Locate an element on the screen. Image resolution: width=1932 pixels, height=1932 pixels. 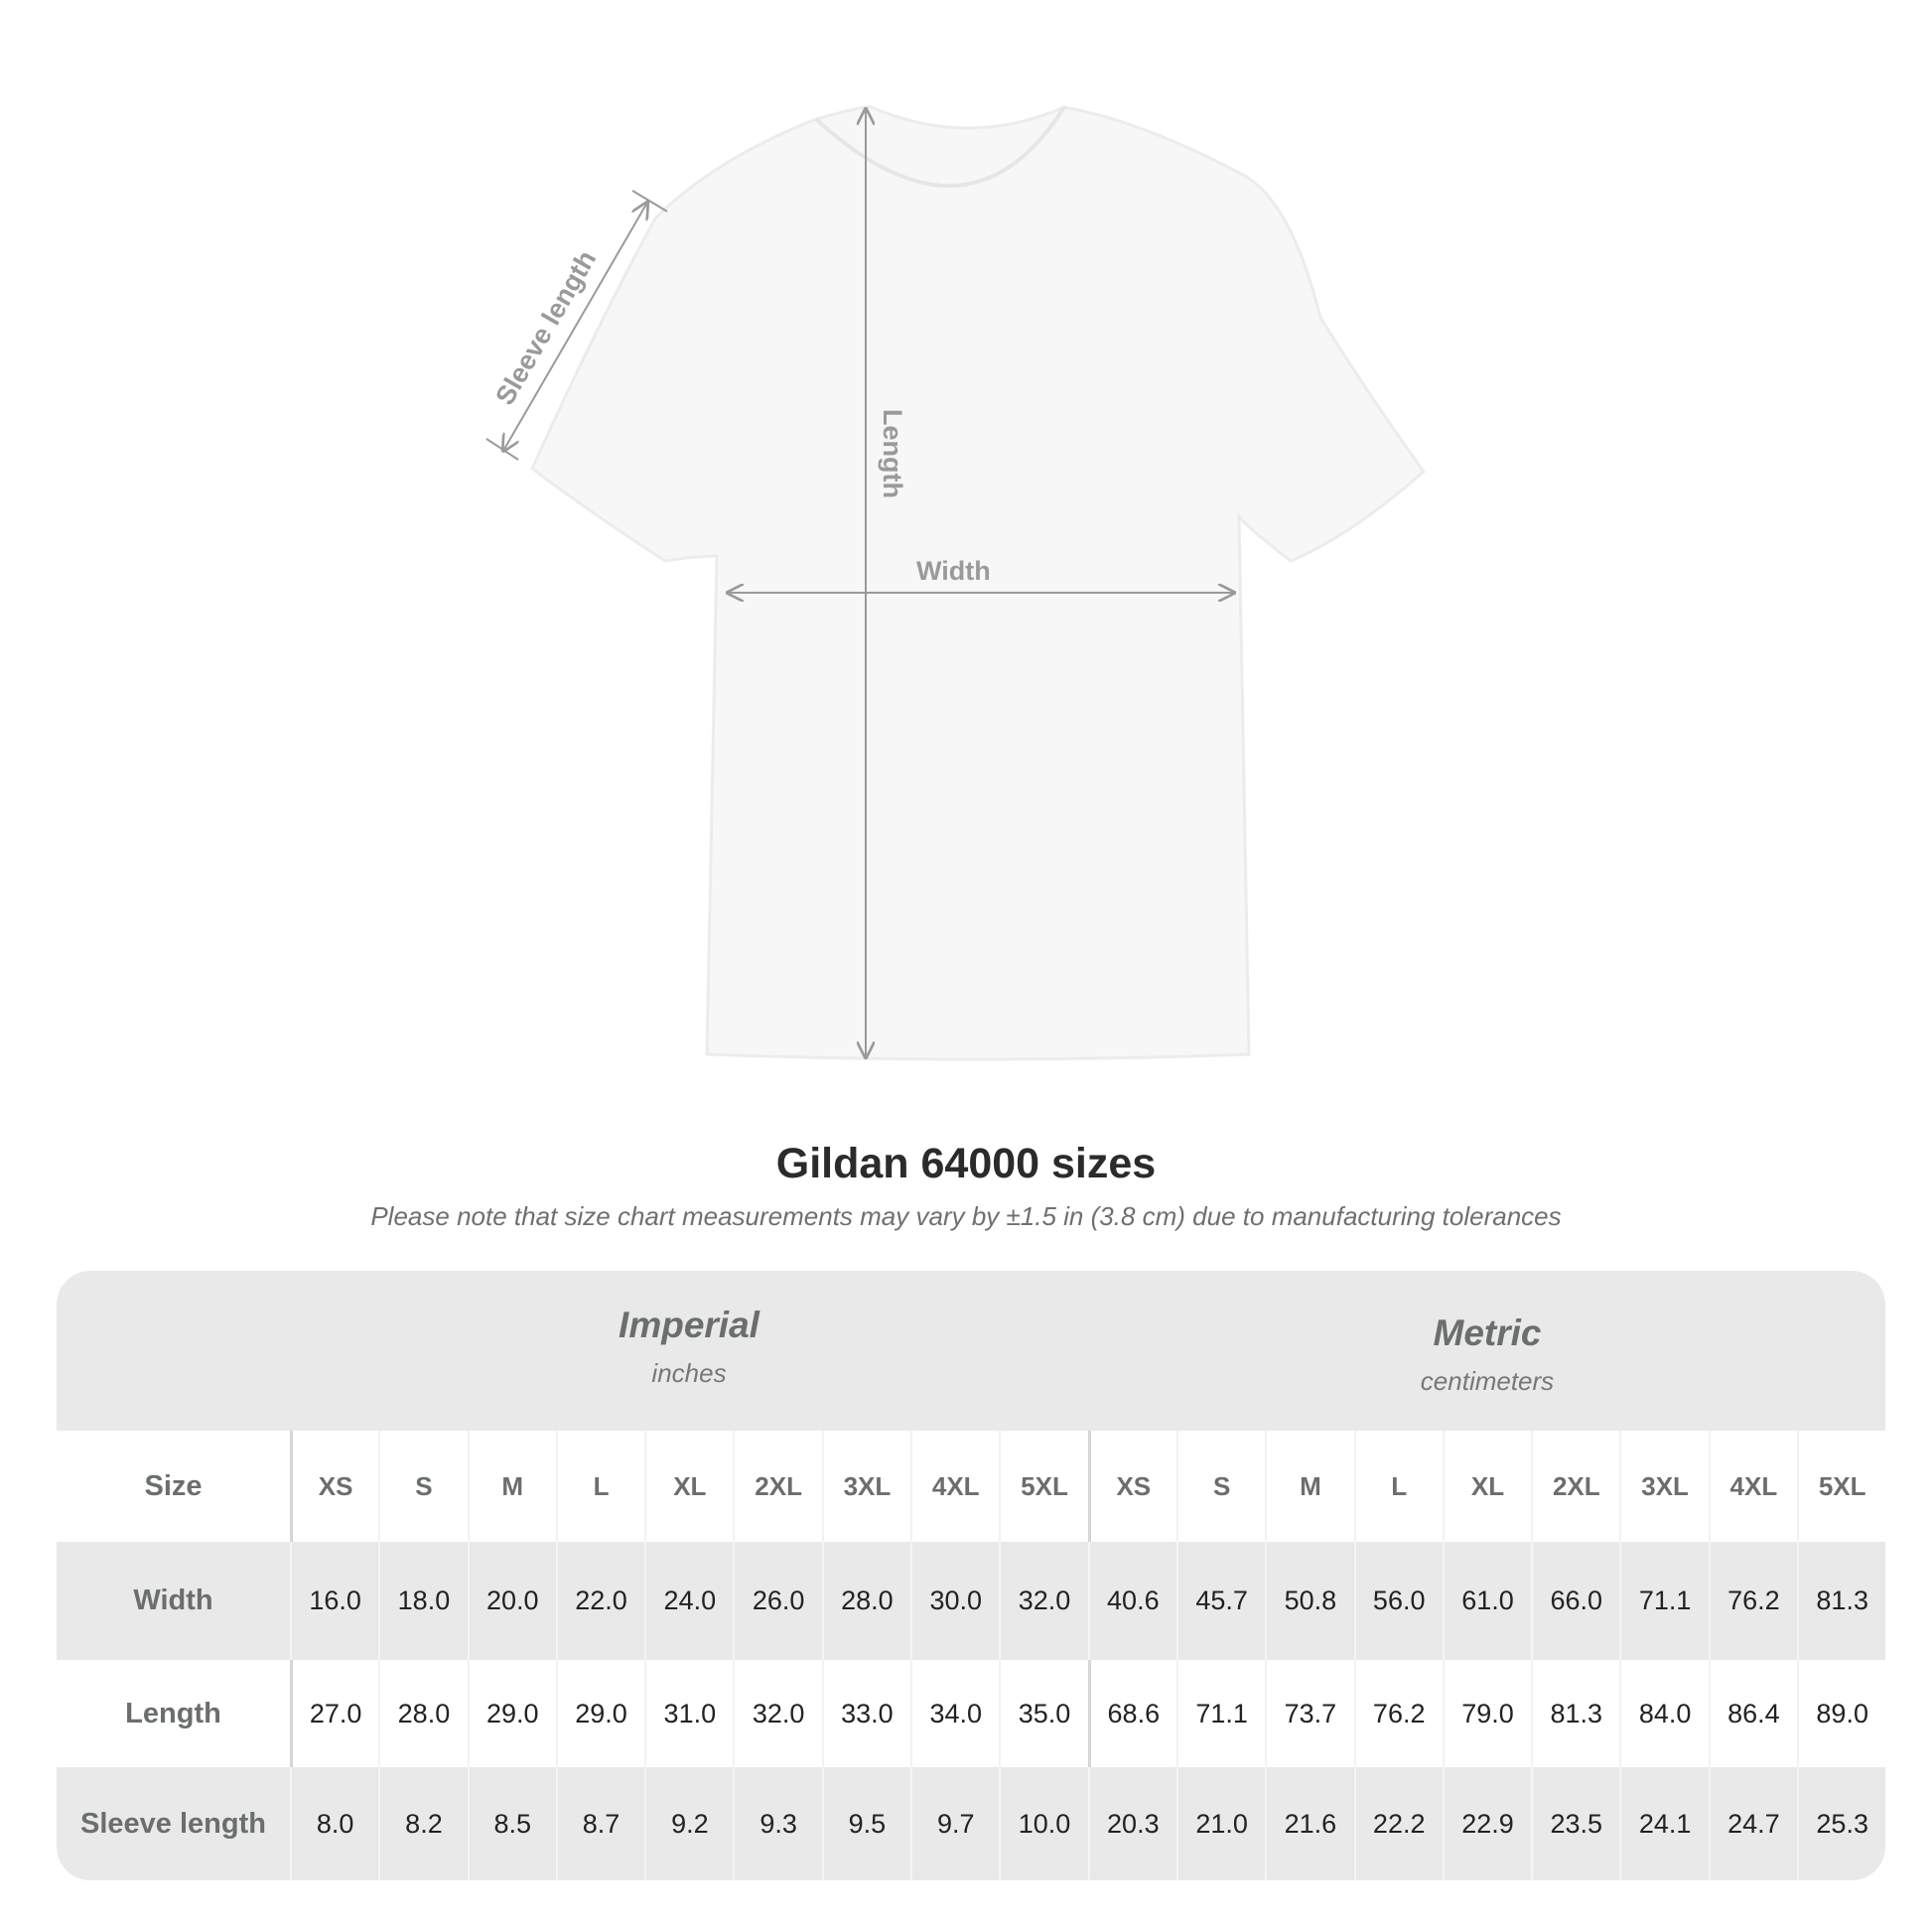
table-cell: 66.0 is located at coordinates (1575, 1601).